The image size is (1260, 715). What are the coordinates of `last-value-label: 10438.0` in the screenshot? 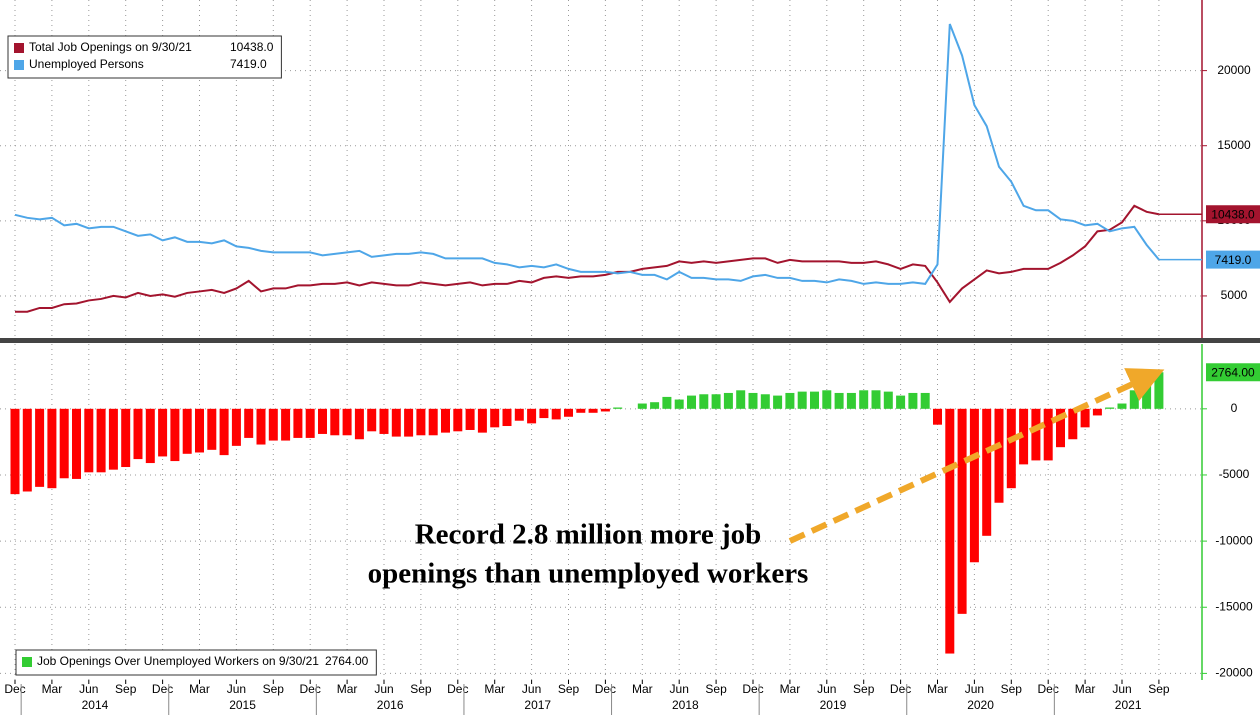 It's located at (1233, 214).